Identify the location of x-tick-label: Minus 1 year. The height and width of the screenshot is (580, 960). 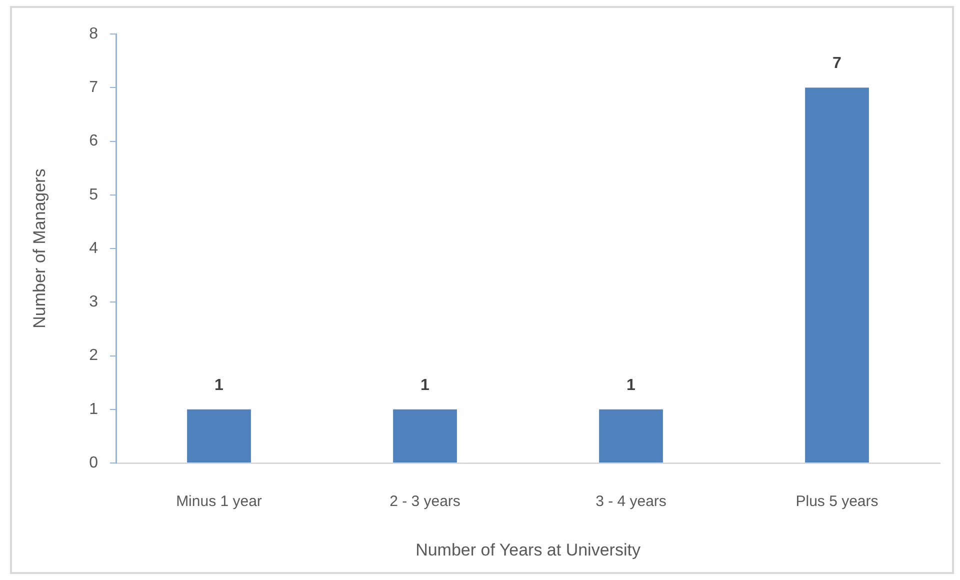
(219, 501).